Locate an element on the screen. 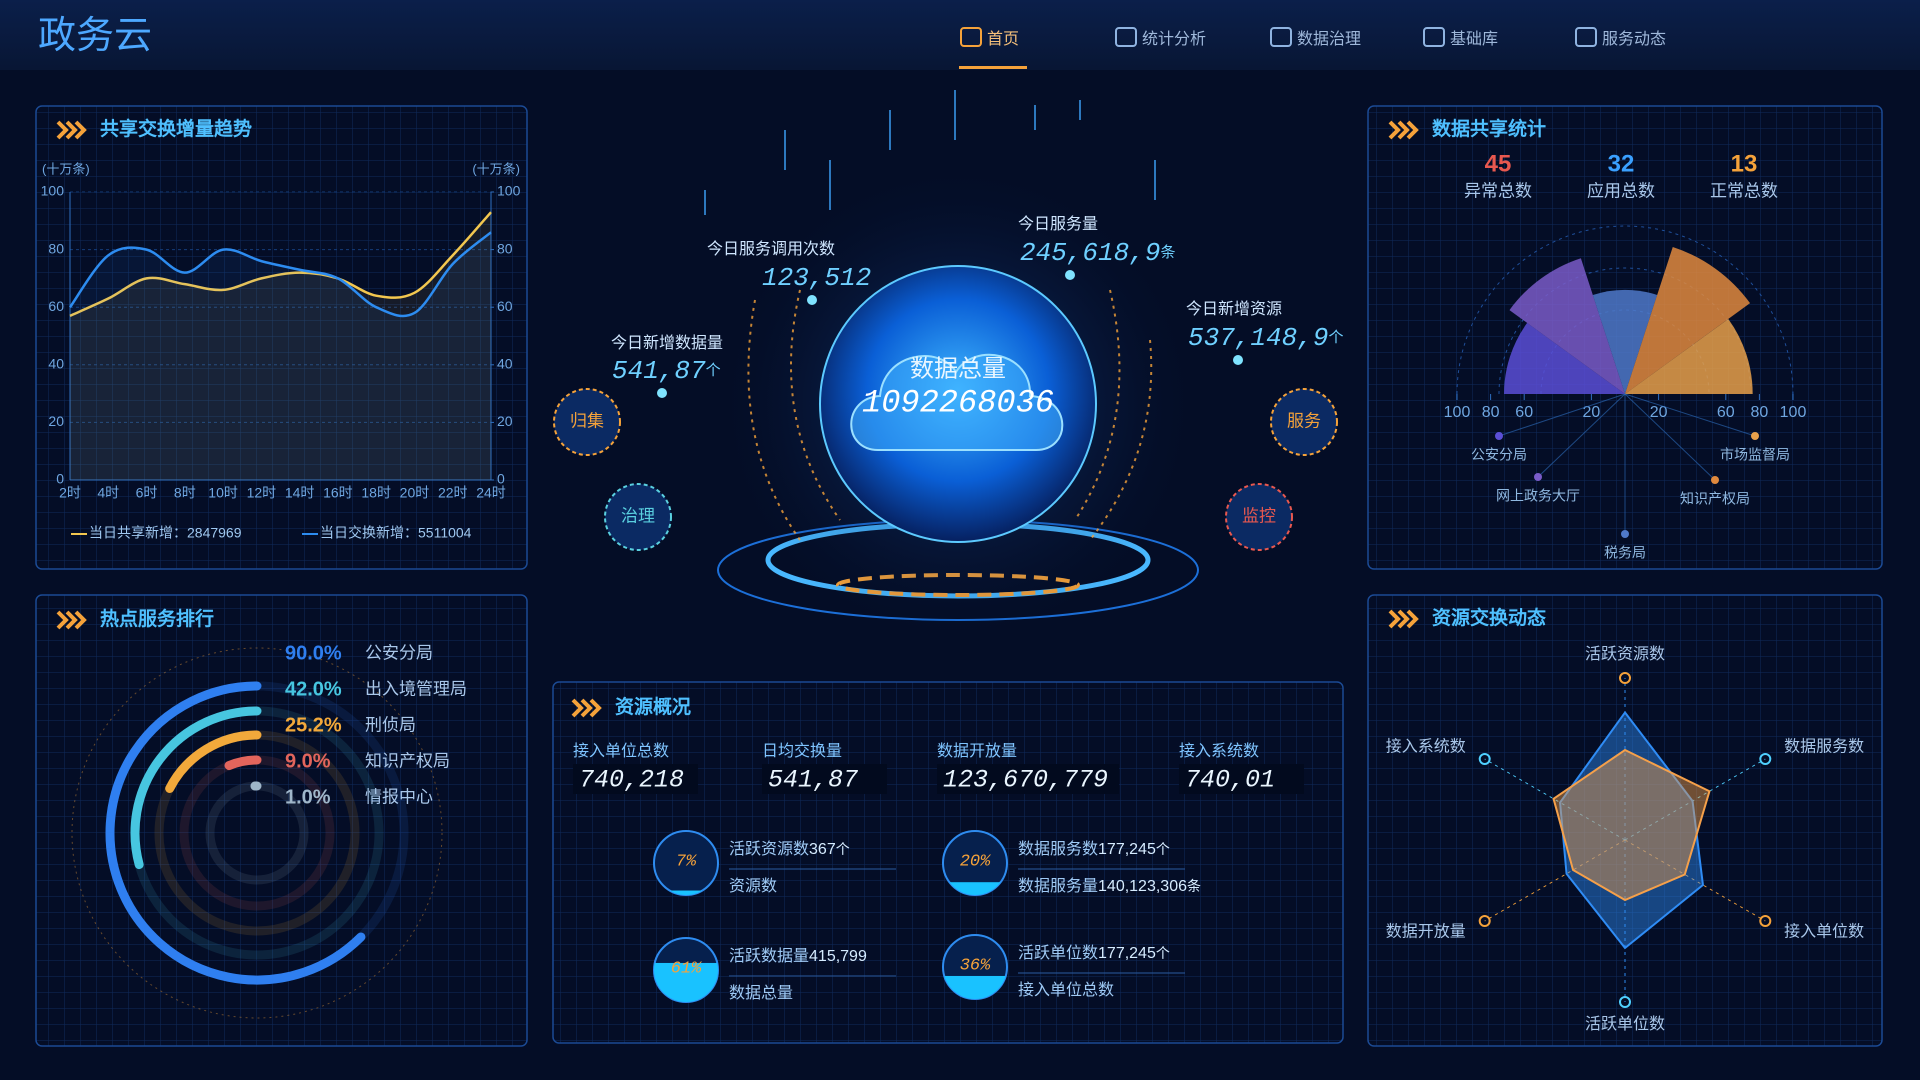 This screenshot has width=1920, height=1080. nav-item: 数据治理 is located at coordinates (1315, 37).